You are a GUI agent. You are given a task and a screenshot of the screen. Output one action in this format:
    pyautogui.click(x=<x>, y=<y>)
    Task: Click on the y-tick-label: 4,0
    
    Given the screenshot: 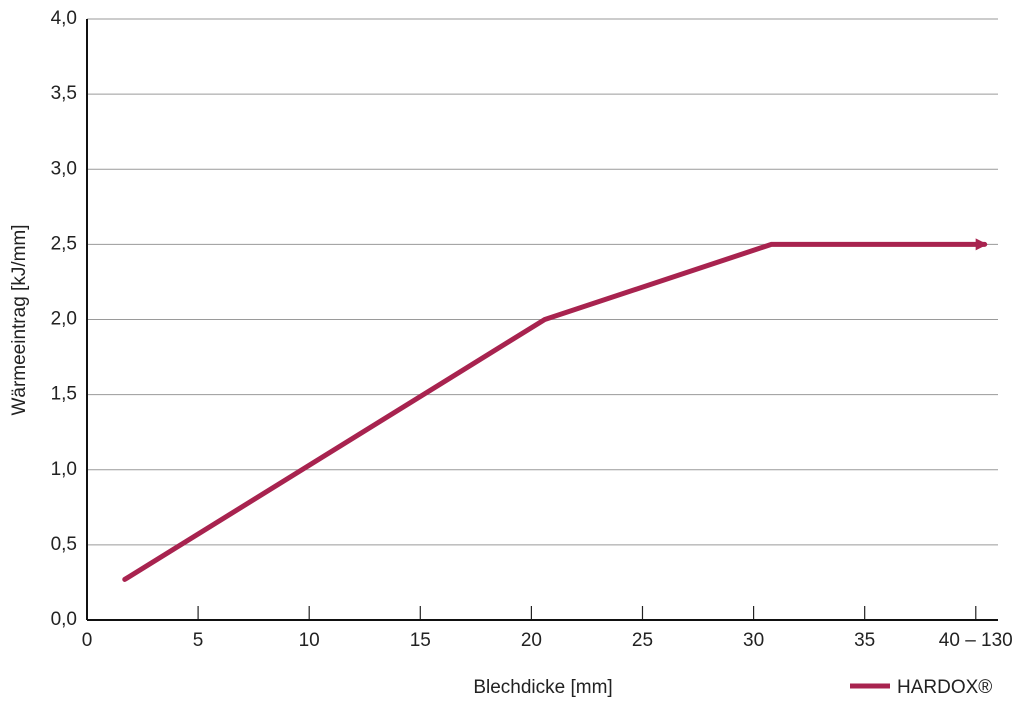 What is the action you would take?
    pyautogui.click(x=64, y=18)
    